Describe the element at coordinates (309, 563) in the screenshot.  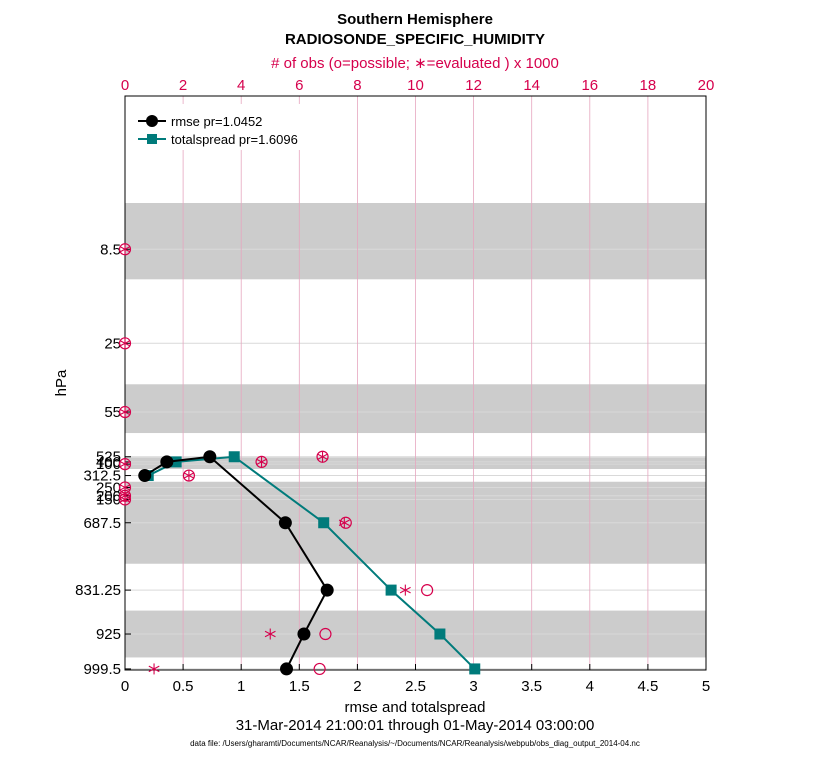
I see `series-lines` at that location.